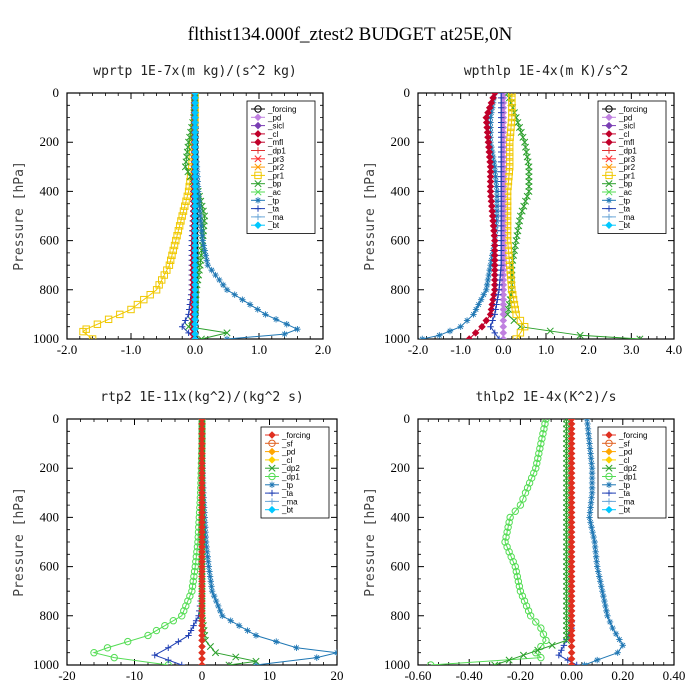 The width and height of the screenshot is (700, 700). Describe the element at coordinates (531, 542) in the screenshot. I see `series-dp2` at that location.